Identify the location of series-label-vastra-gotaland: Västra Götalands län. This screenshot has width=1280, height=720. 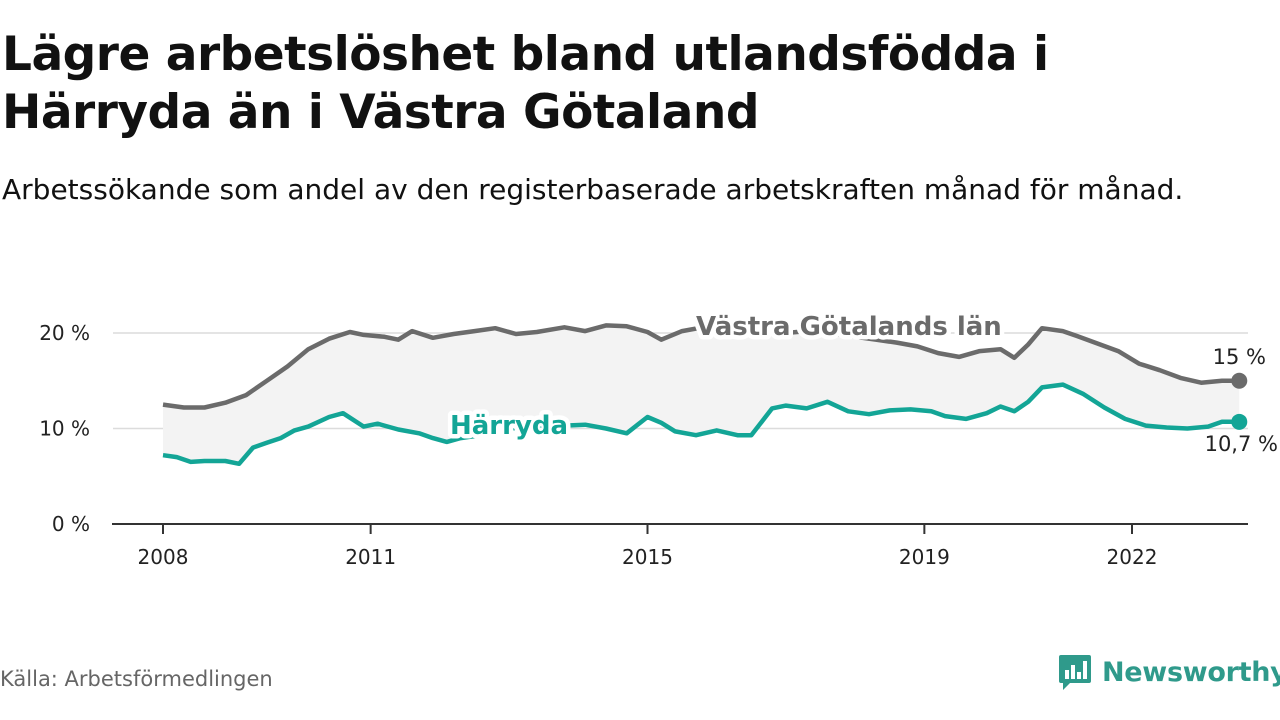
(849, 327).